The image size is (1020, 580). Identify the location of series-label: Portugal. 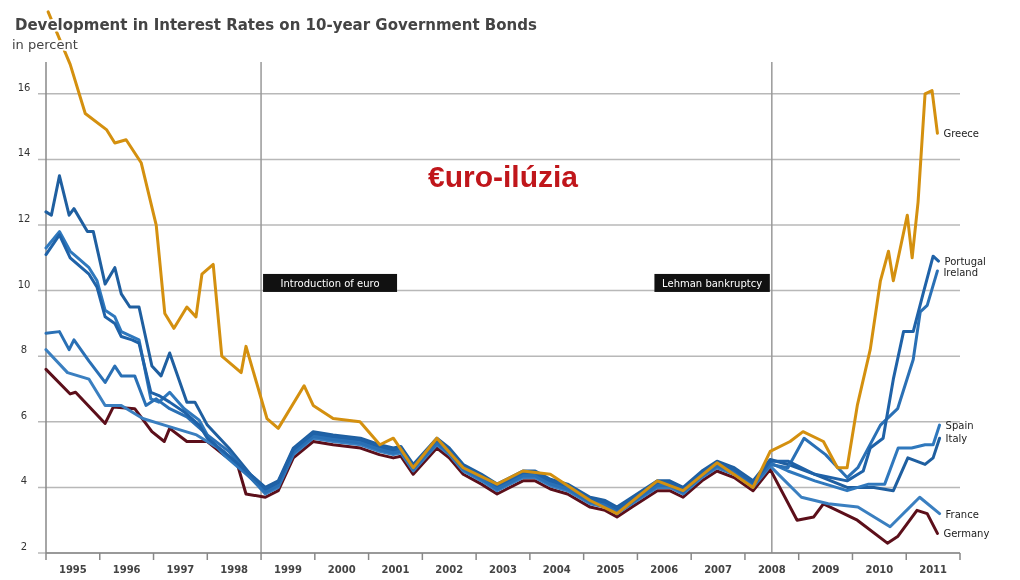
(965, 262).